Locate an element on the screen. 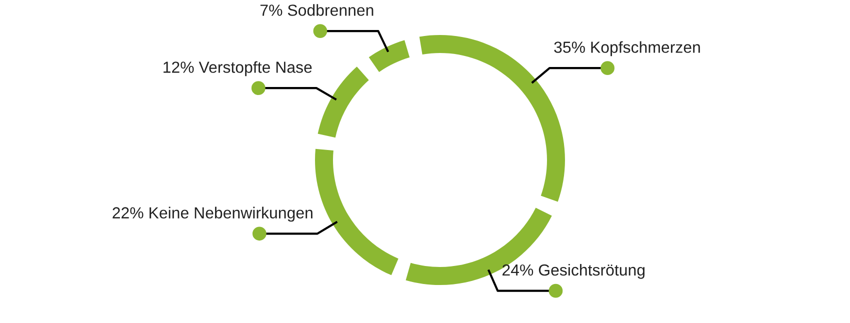 This screenshot has width=850, height=323. slice-label: 7% Sodbrennen is located at coordinates (317, 10).